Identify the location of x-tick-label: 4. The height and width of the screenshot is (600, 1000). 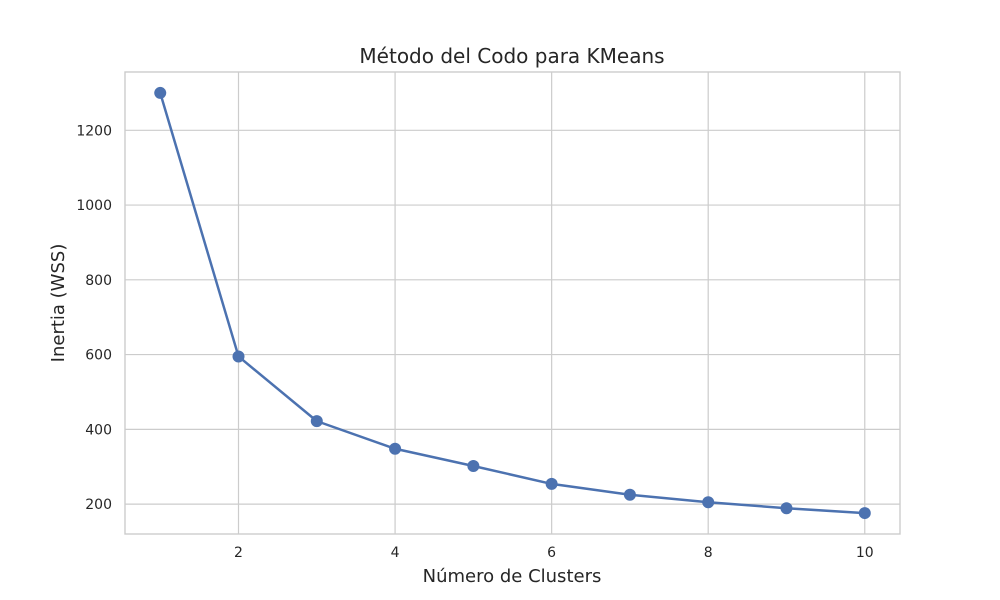
(395, 553).